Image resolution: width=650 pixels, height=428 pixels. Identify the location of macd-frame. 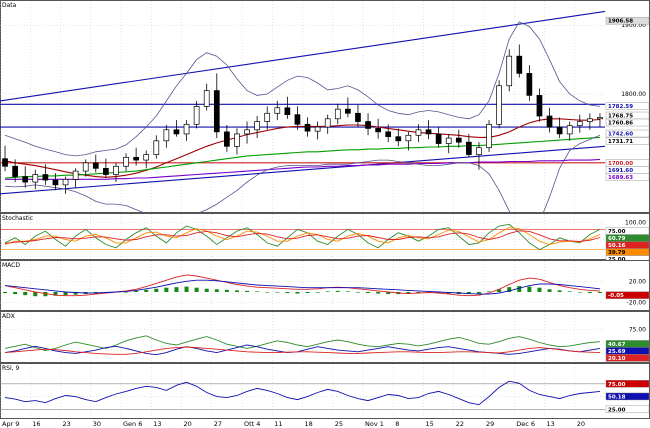
(325, 285).